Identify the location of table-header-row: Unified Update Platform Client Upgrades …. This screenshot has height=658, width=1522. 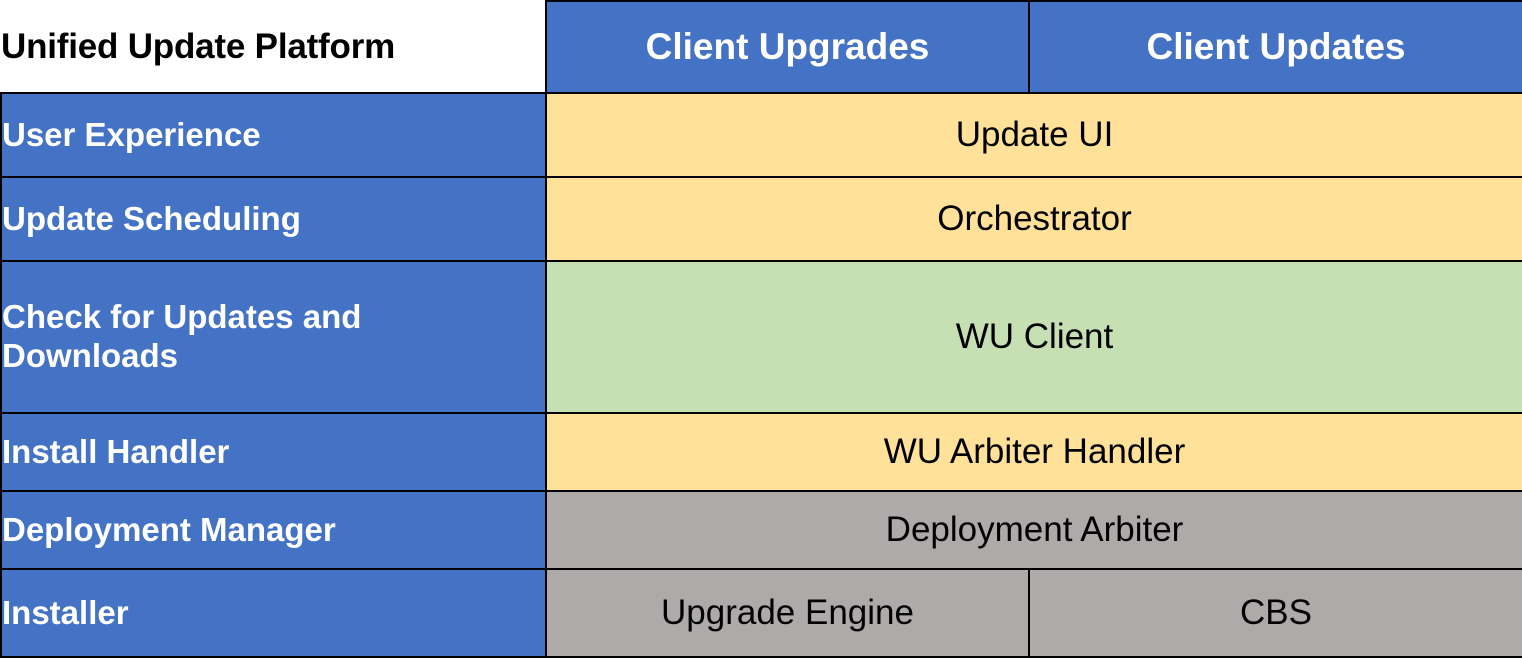
(761, 47).